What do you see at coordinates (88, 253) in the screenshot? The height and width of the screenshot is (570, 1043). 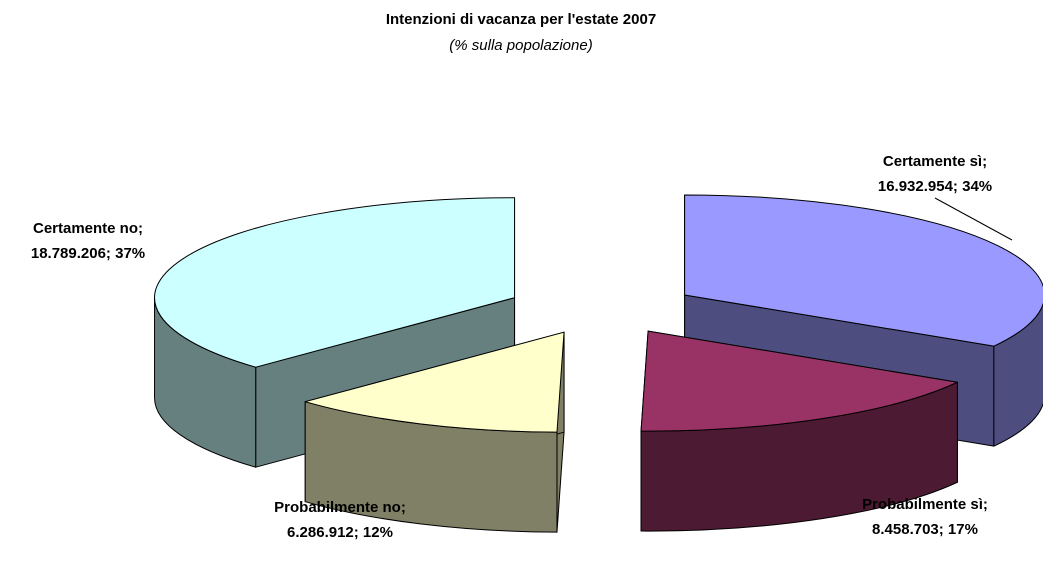 I see `data-label: 18.789.206; 37%` at bounding box center [88, 253].